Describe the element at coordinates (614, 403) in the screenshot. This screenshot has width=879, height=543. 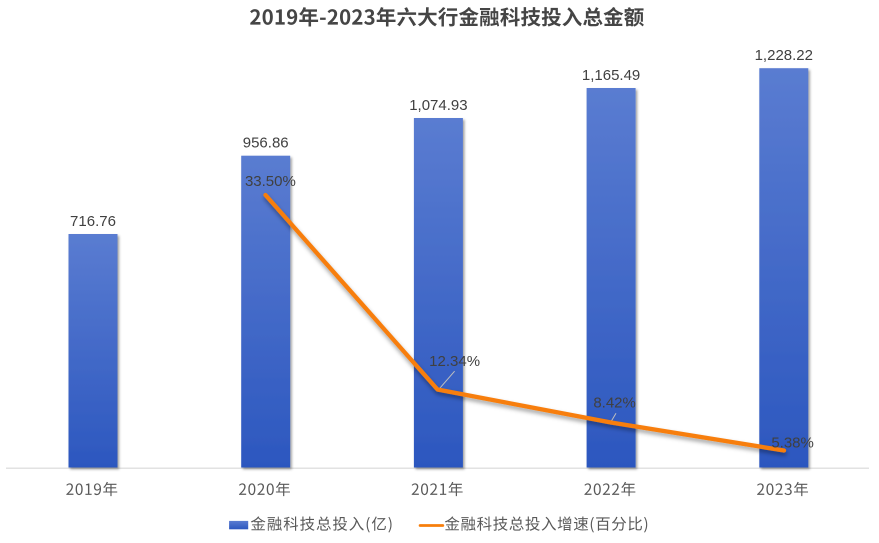
I see `svg-text: 8.42%` at that location.